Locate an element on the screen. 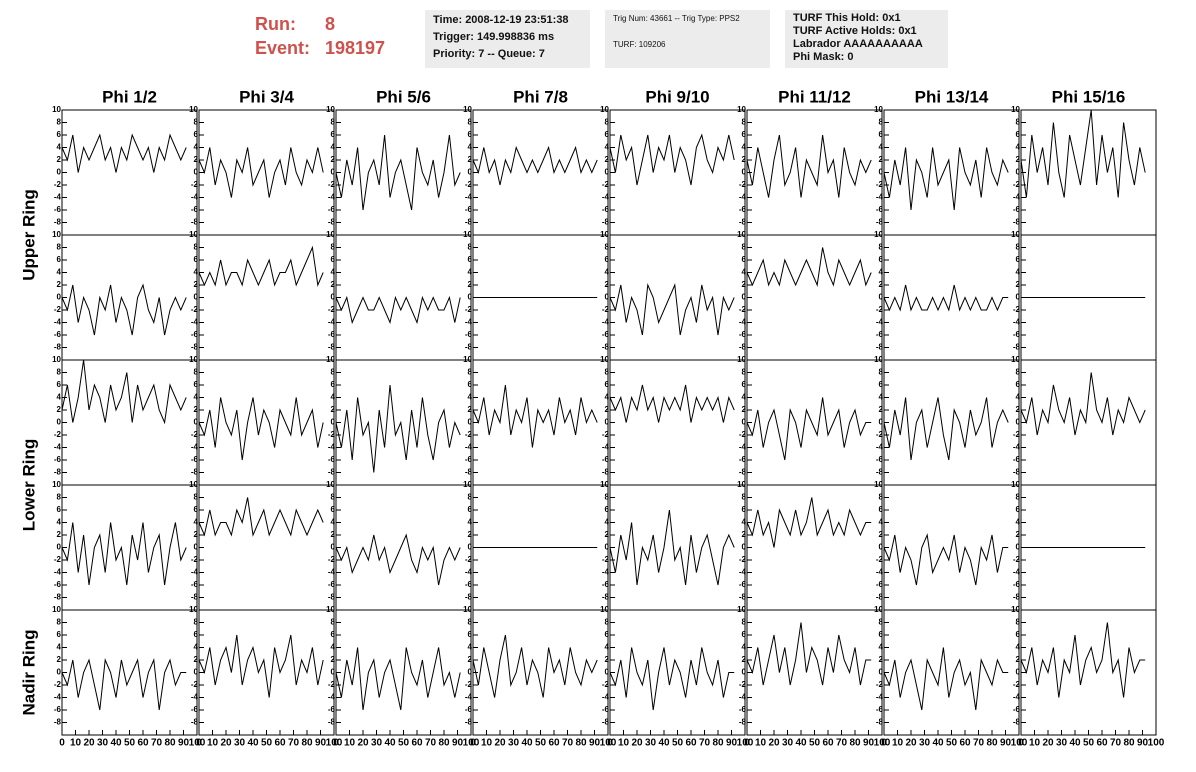  row-title: Lower Ring is located at coordinates (28, 485).